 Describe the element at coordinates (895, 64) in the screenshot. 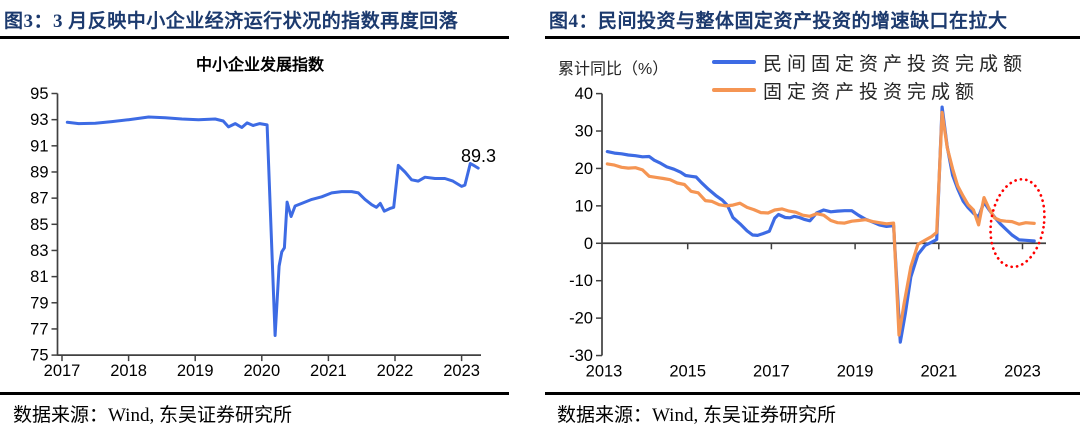

I see `legend-label: 民间固定资产投资完成额` at that location.